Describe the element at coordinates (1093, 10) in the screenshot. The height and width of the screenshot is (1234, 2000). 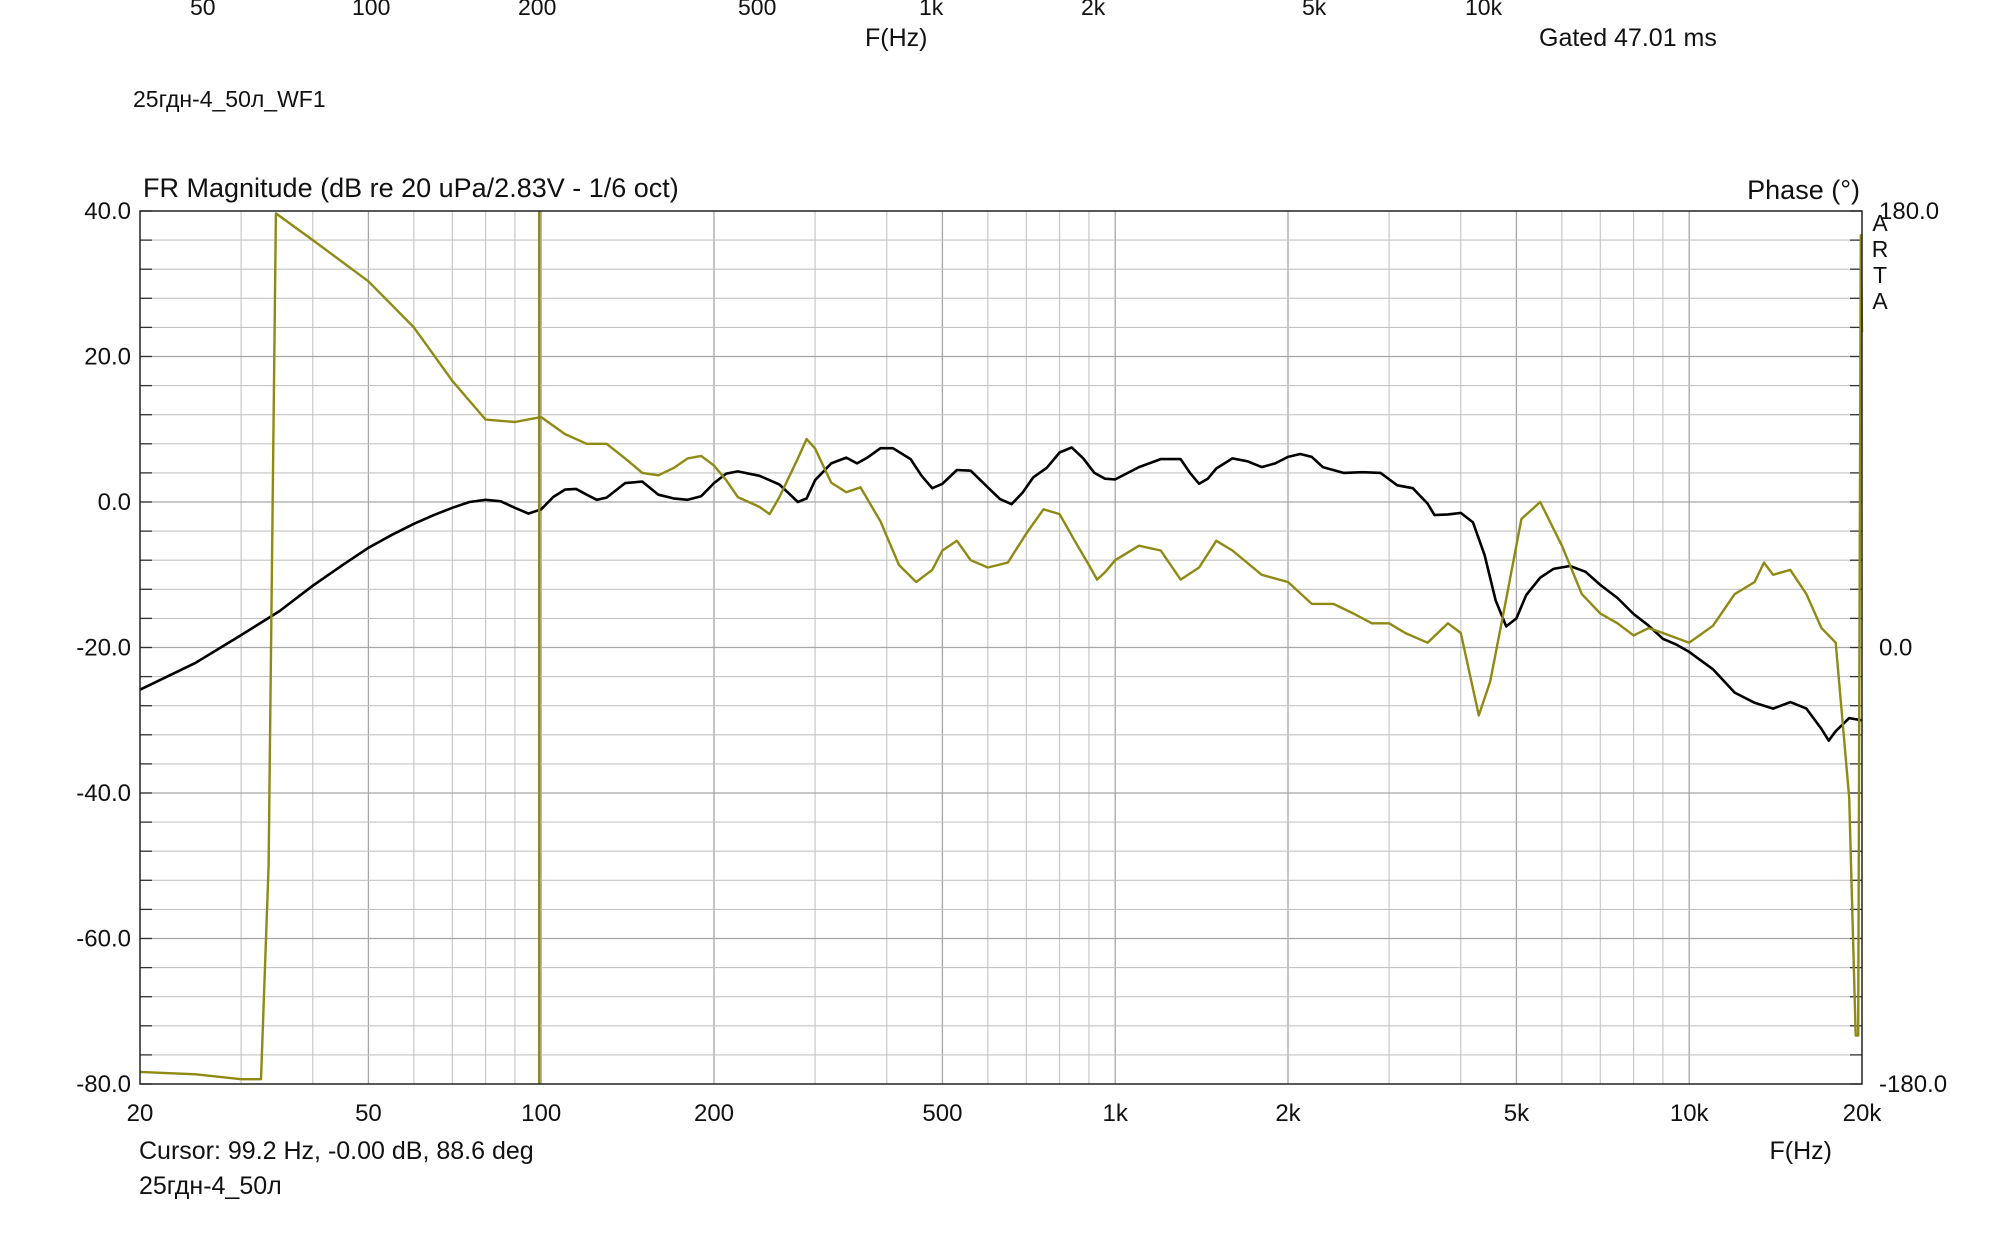
I see `top-tick-label: 2k` at that location.